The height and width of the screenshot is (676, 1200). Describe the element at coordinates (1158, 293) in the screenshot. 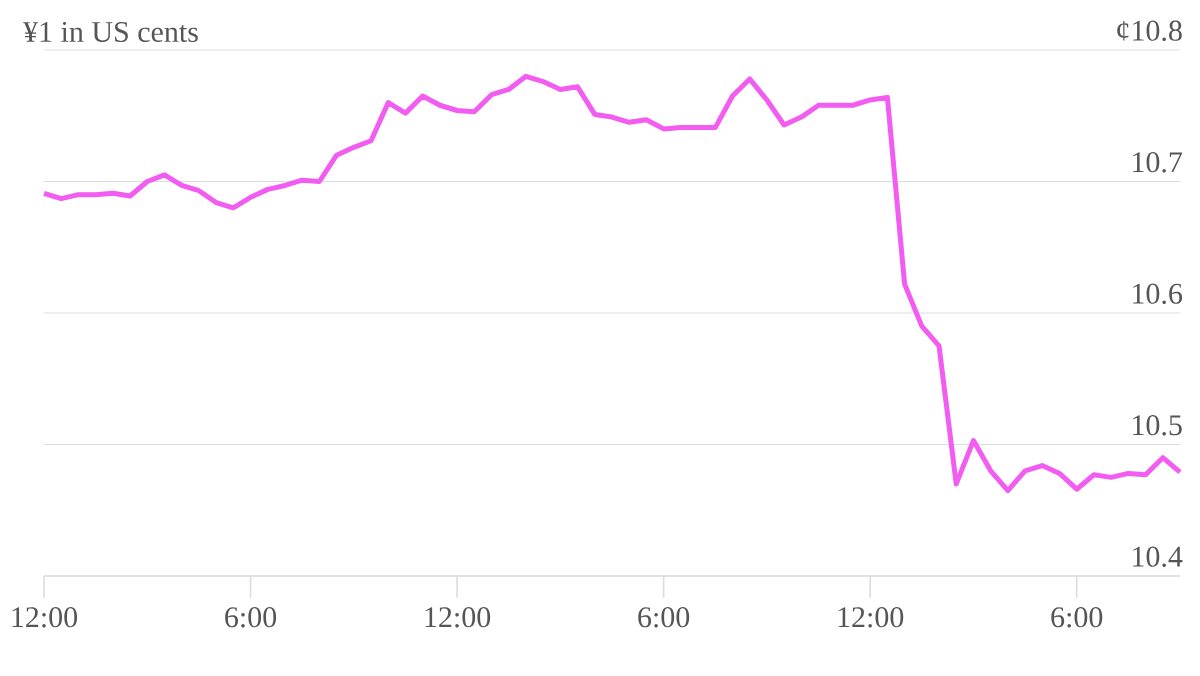

I see `y-tick-label: 10.6` at that location.